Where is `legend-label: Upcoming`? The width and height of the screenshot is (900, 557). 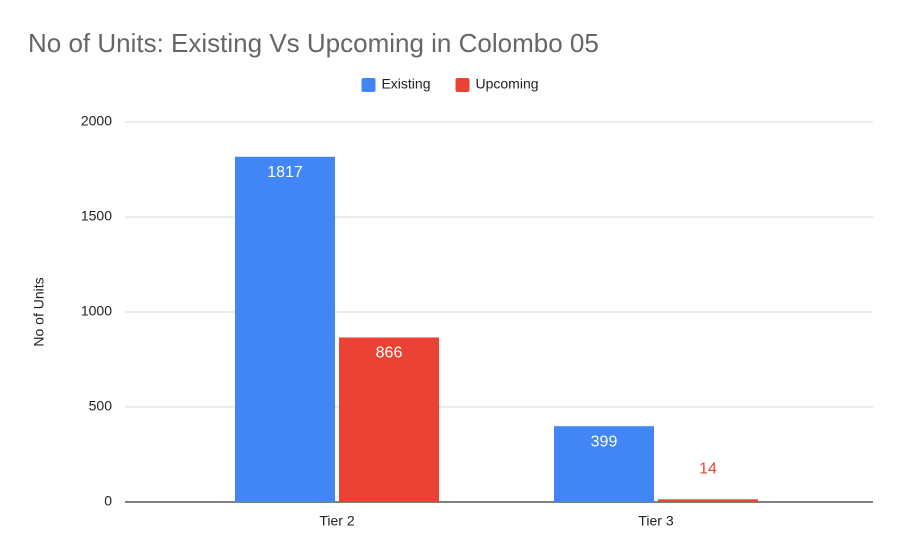 legend-label: Upcoming is located at coordinates (507, 84).